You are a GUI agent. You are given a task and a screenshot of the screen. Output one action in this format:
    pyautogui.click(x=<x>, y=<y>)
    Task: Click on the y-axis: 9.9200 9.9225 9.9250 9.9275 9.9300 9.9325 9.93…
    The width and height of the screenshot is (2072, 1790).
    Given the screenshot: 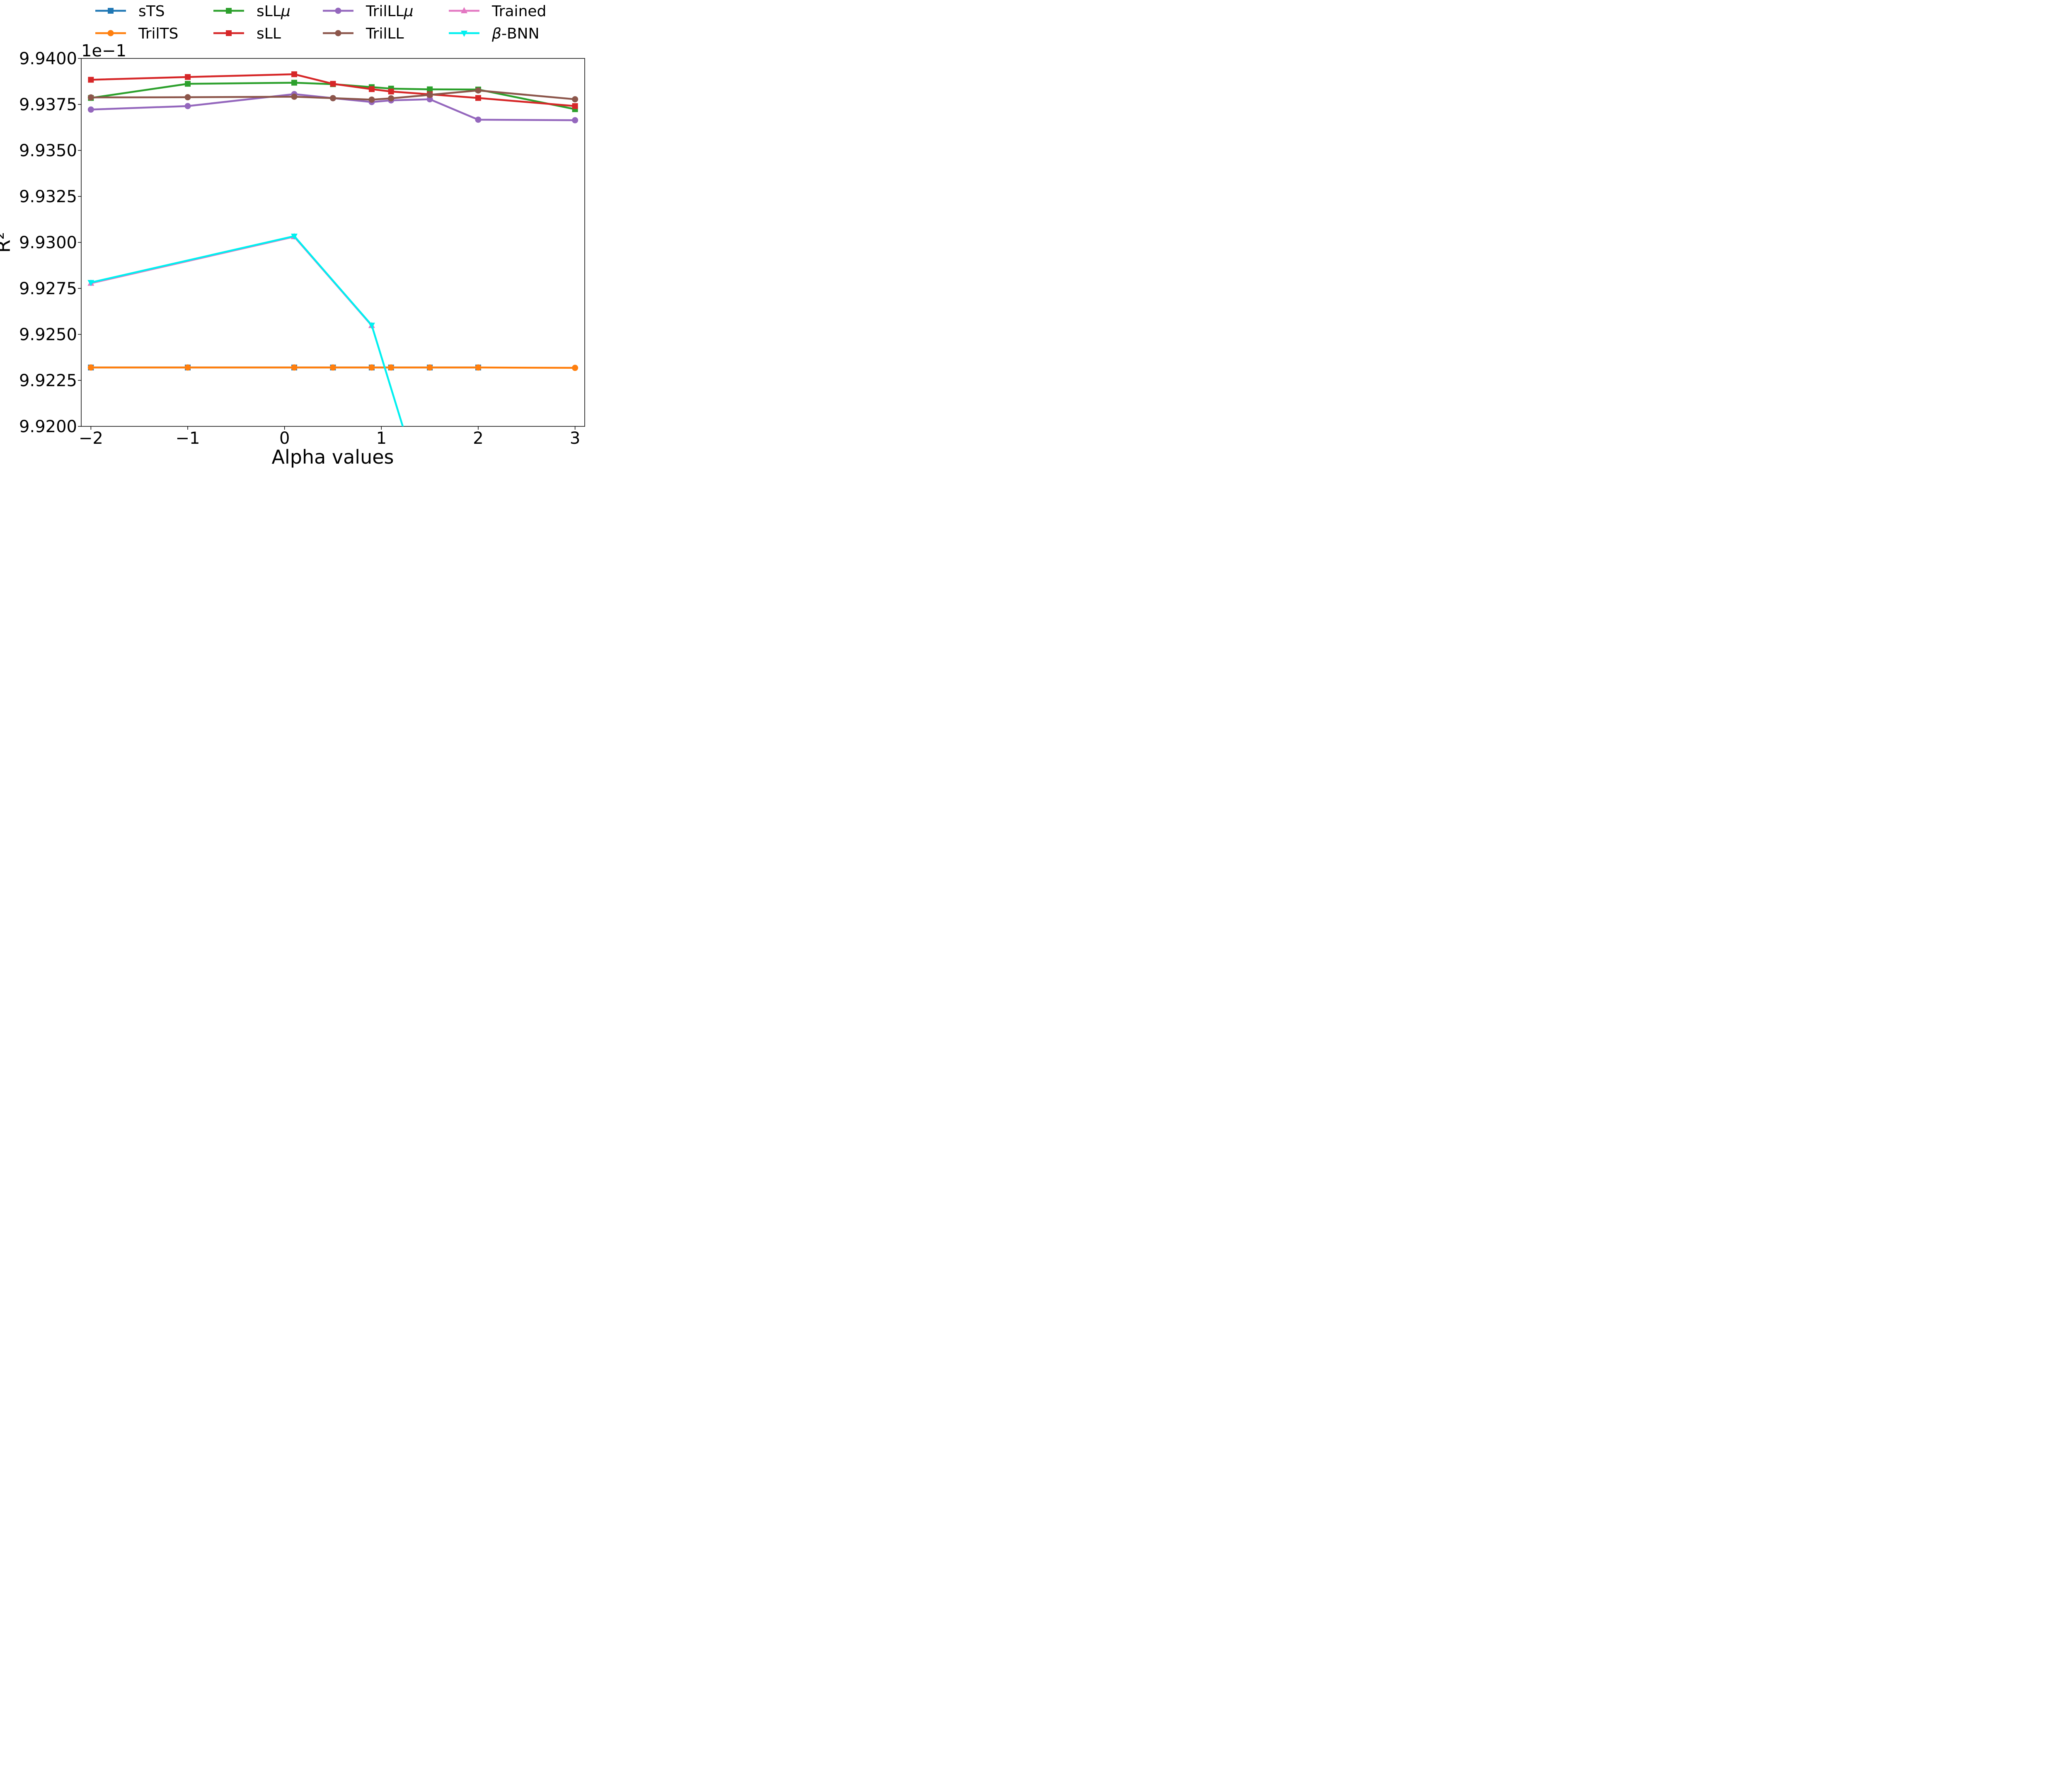 What is the action you would take?
    pyautogui.click(x=50, y=243)
    